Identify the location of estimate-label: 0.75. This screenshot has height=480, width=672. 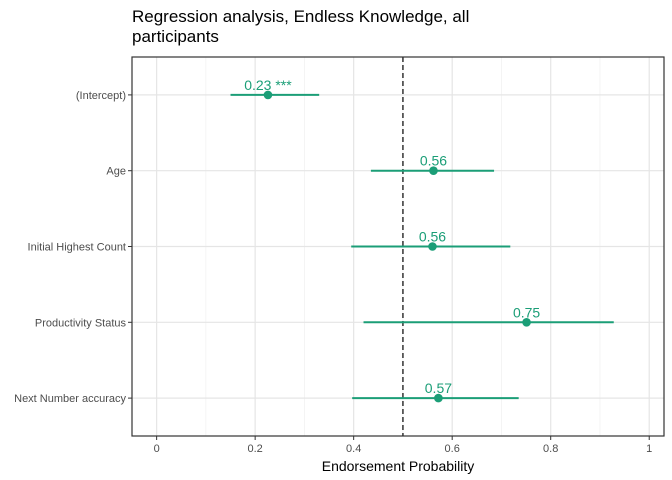
(526, 312).